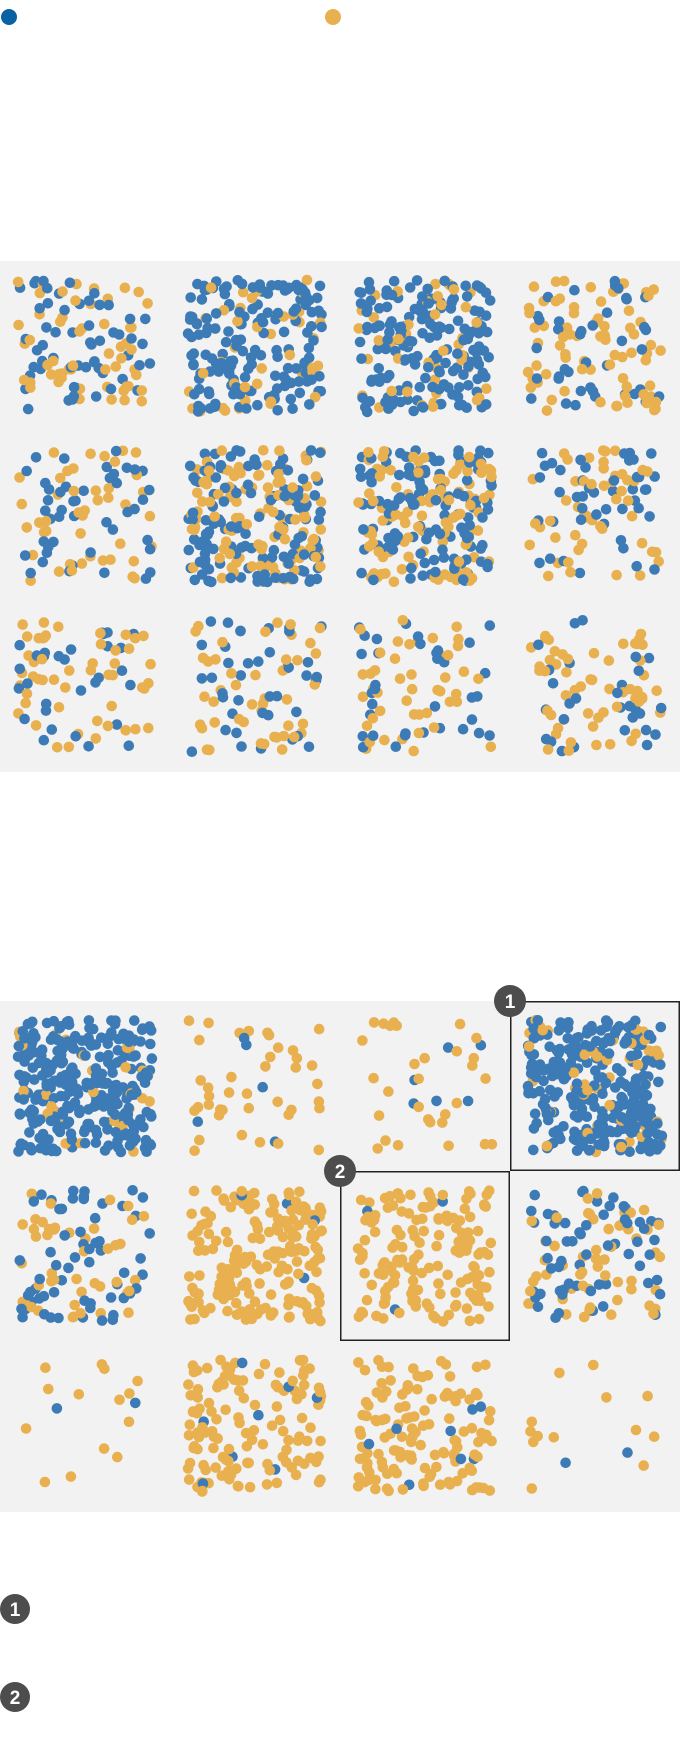 This screenshot has width=680, height=1764. What do you see at coordinates (374, 1022) in the screenshot?
I see `grid-2-cell-3-yellow-point` at bounding box center [374, 1022].